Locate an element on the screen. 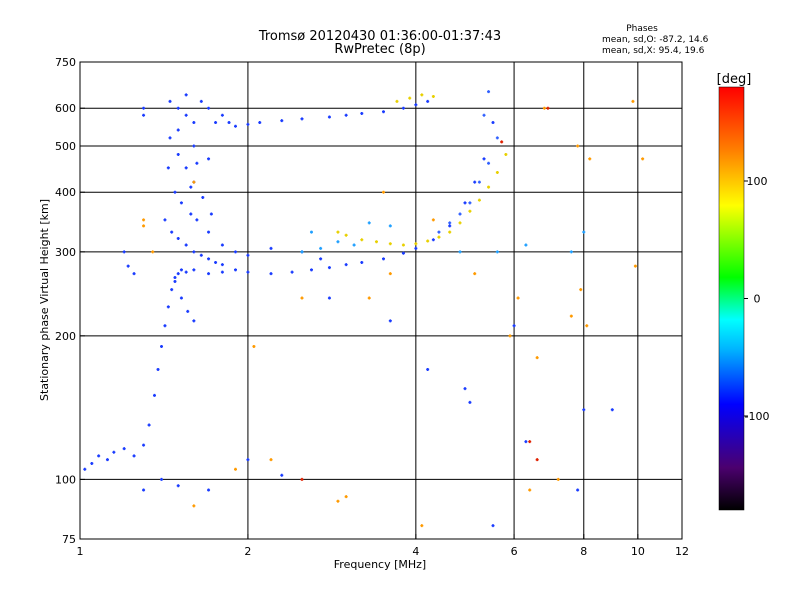 The height and width of the screenshot is (600, 800). x-tick-label: 4 is located at coordinates (415, 551).